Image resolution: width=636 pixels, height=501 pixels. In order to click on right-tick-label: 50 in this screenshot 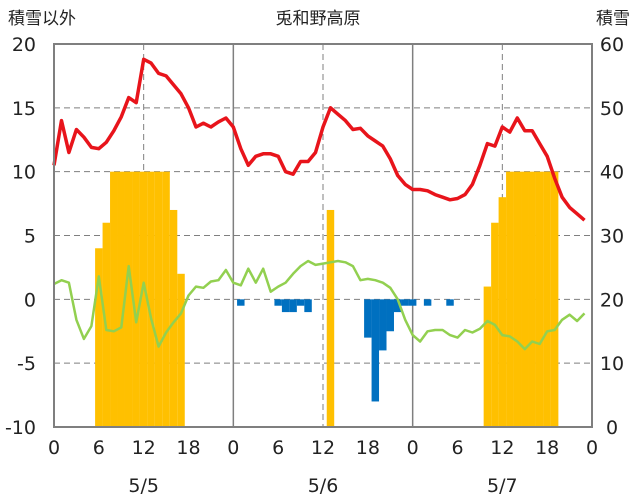, I will do `click(612, 109)`.